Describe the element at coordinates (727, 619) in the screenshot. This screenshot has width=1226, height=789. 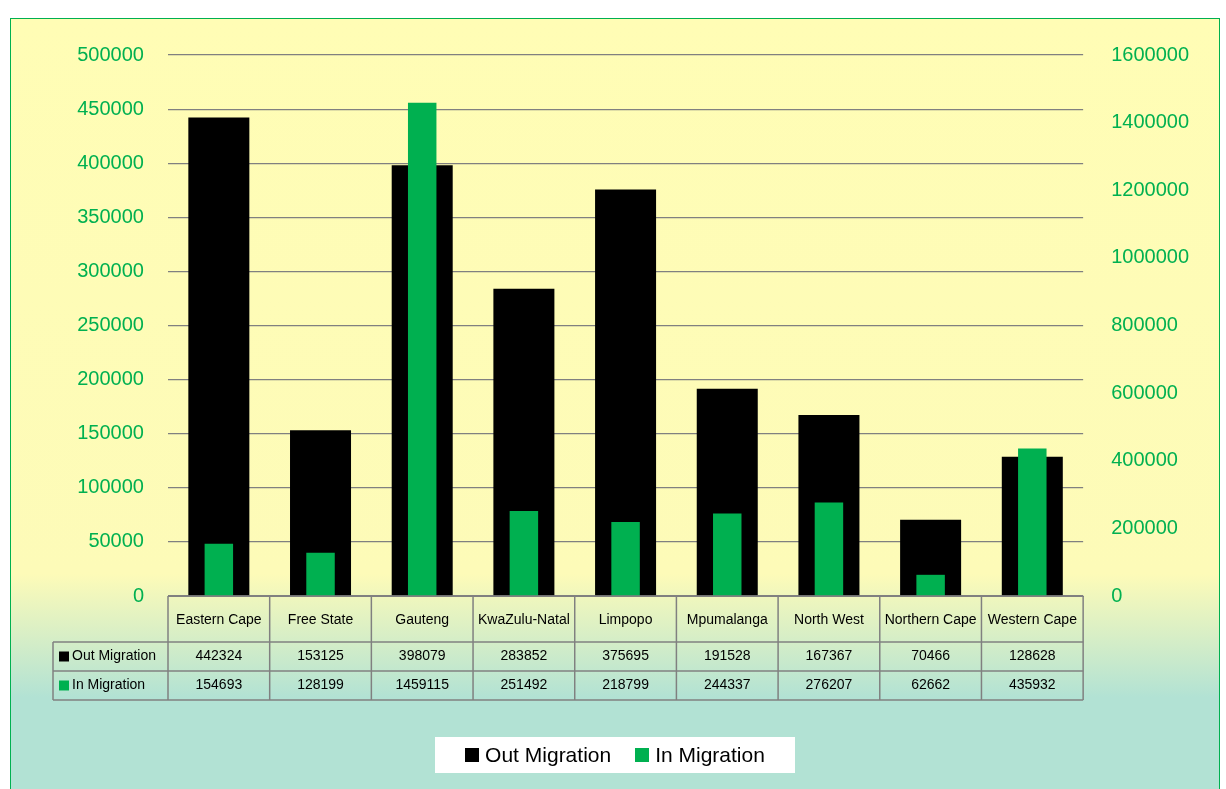
I see `x-tick-label: Mpumalanga` at that location.